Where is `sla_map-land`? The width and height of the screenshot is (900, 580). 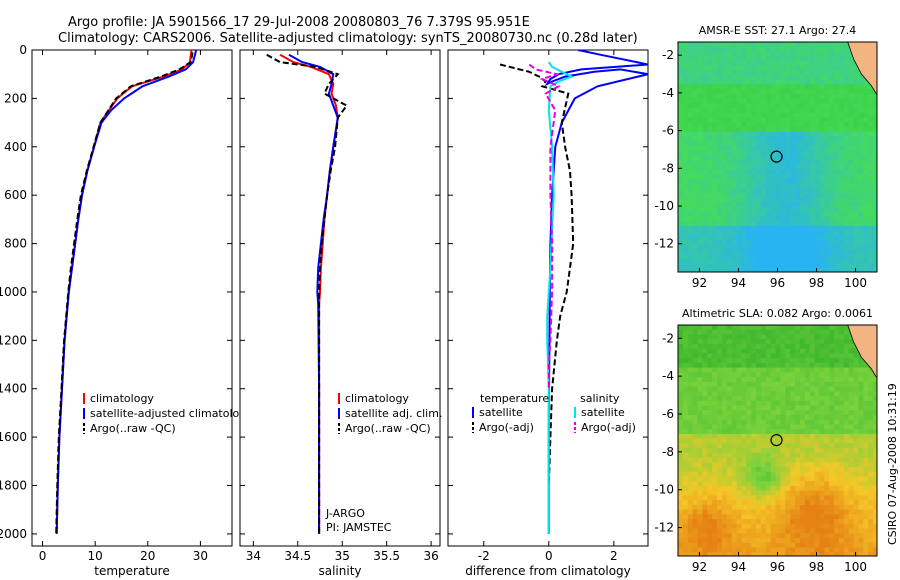 sla_map-land is located at coordinates (862, 352).